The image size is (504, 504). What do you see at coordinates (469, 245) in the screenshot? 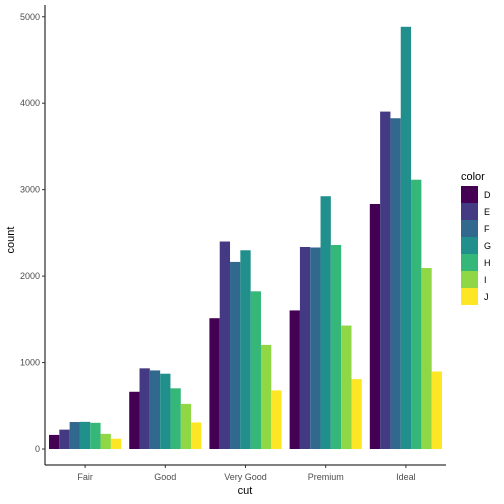
I see `legend-swatch-g` at bounding box center [469, 245].